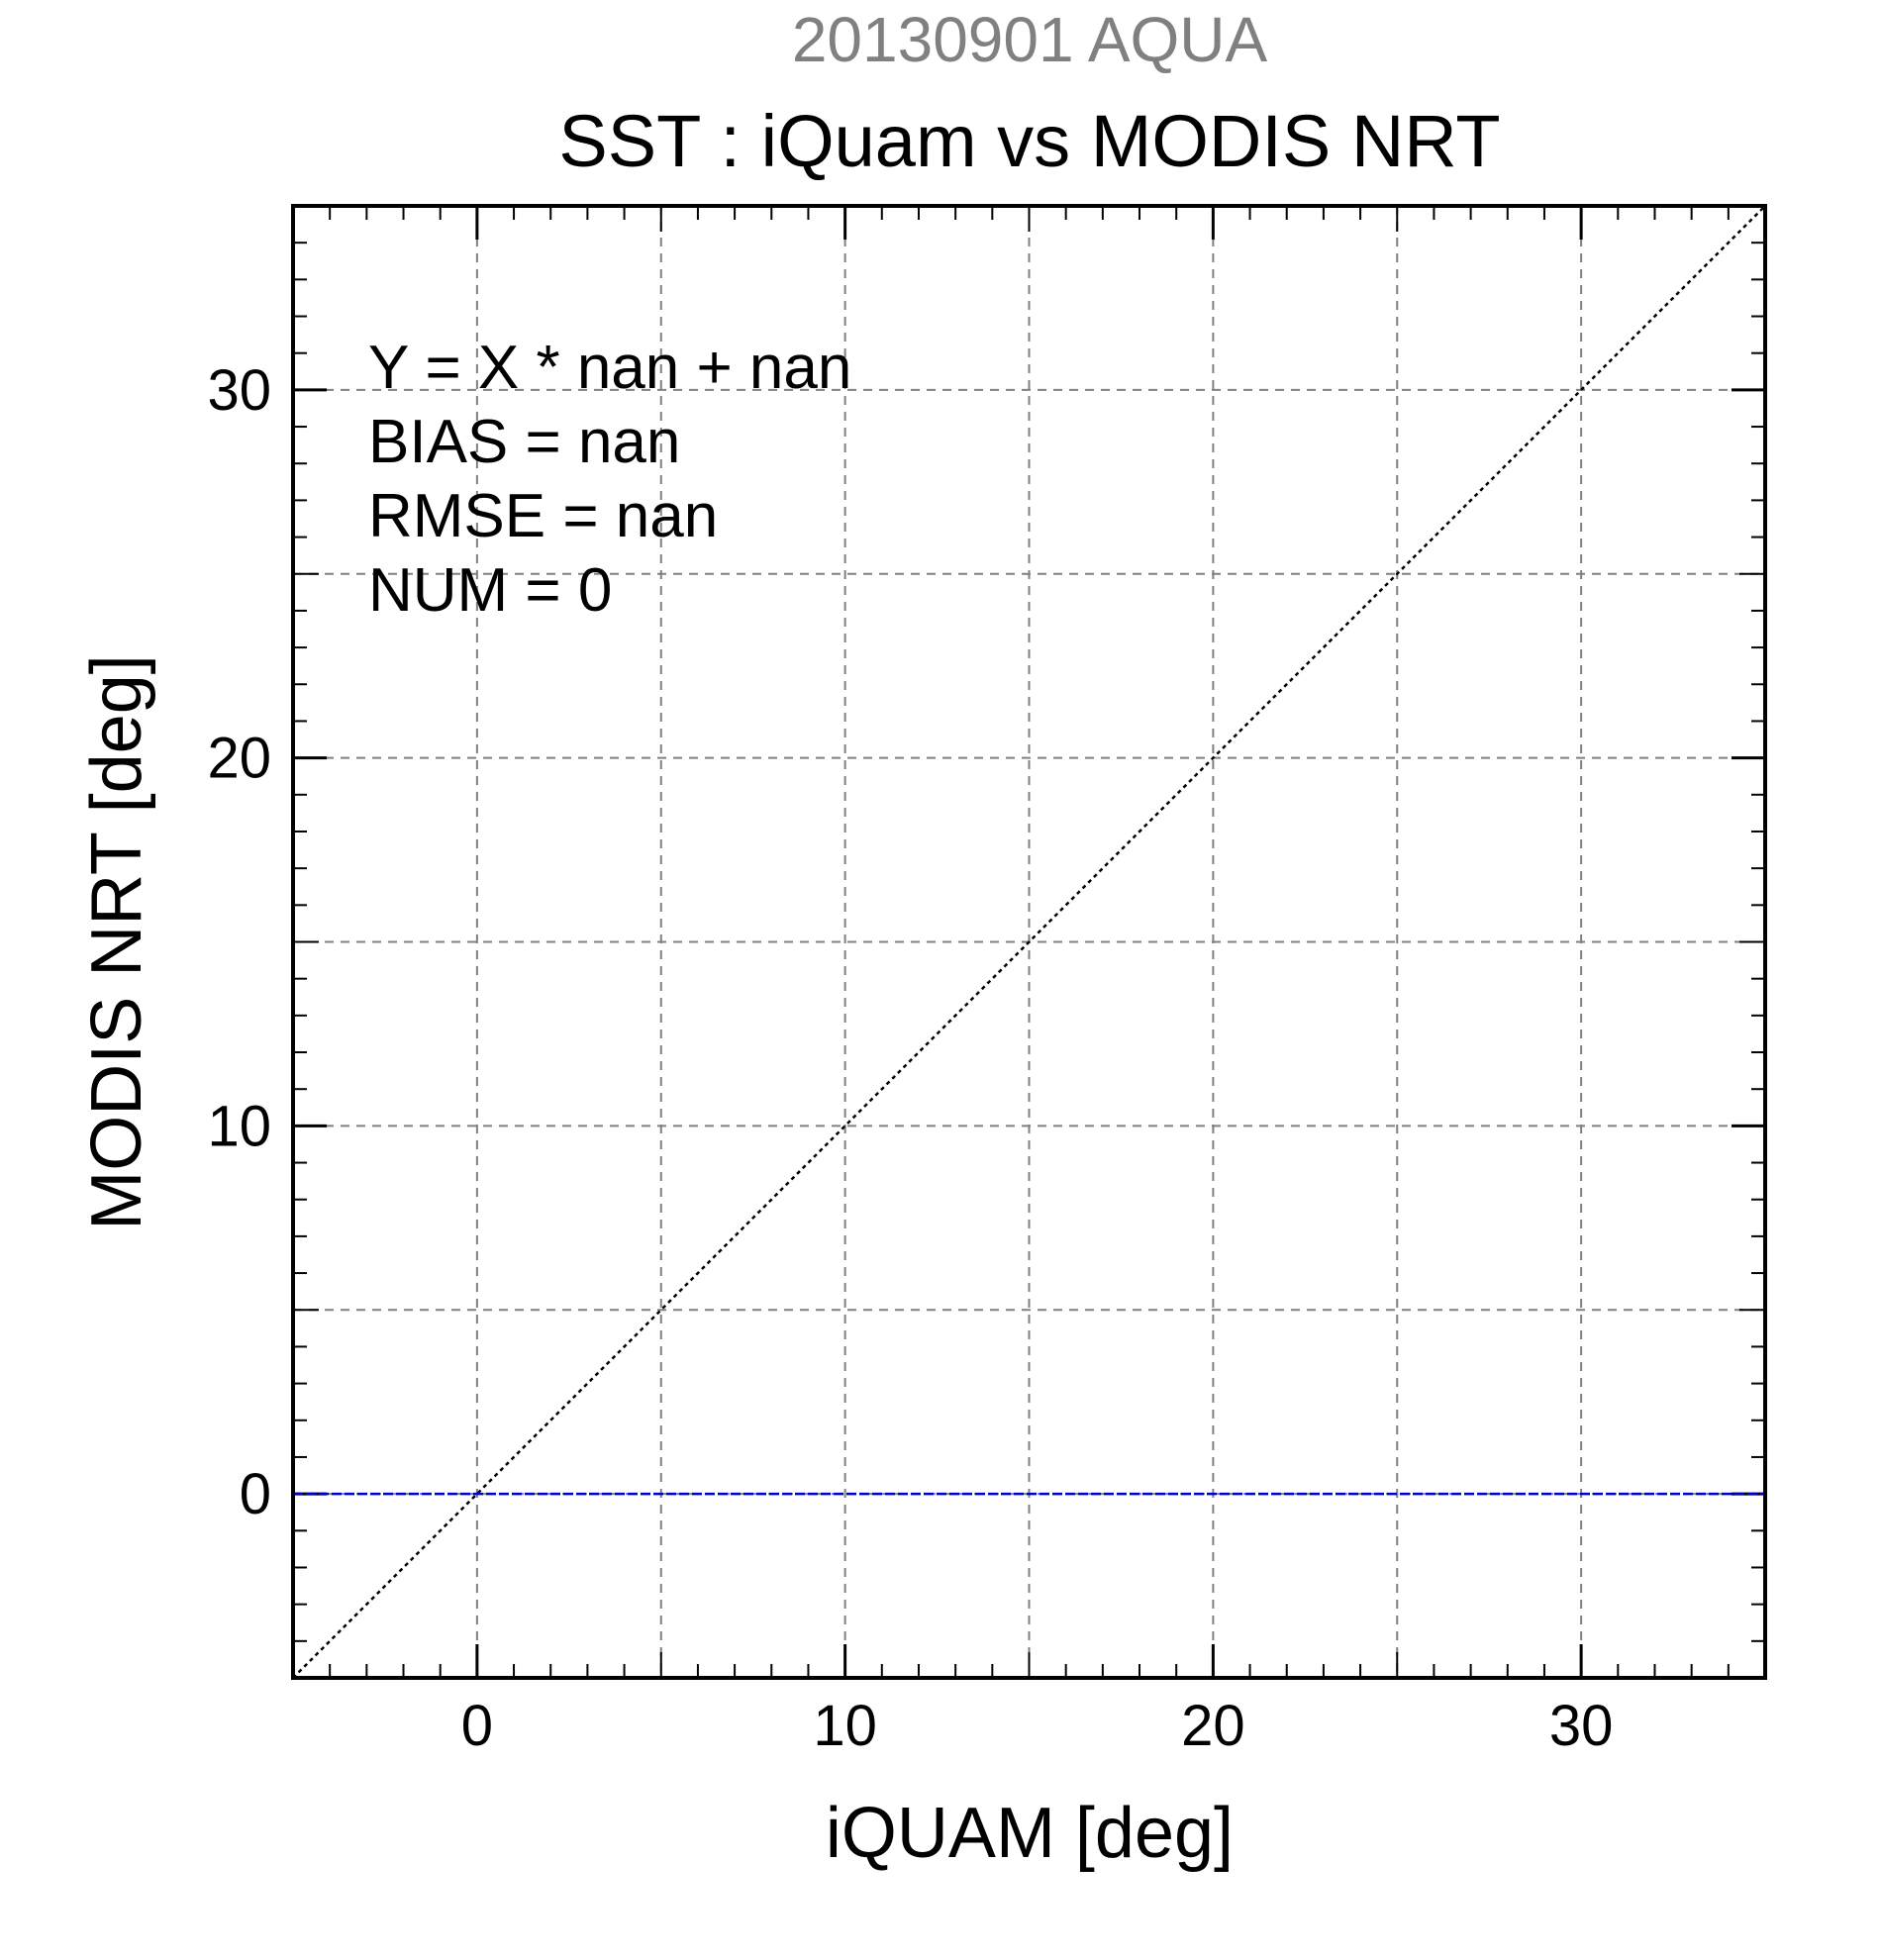  I want to click on chart-title: SST : iQuam vs MODIS NRT, so click(1029, 141).